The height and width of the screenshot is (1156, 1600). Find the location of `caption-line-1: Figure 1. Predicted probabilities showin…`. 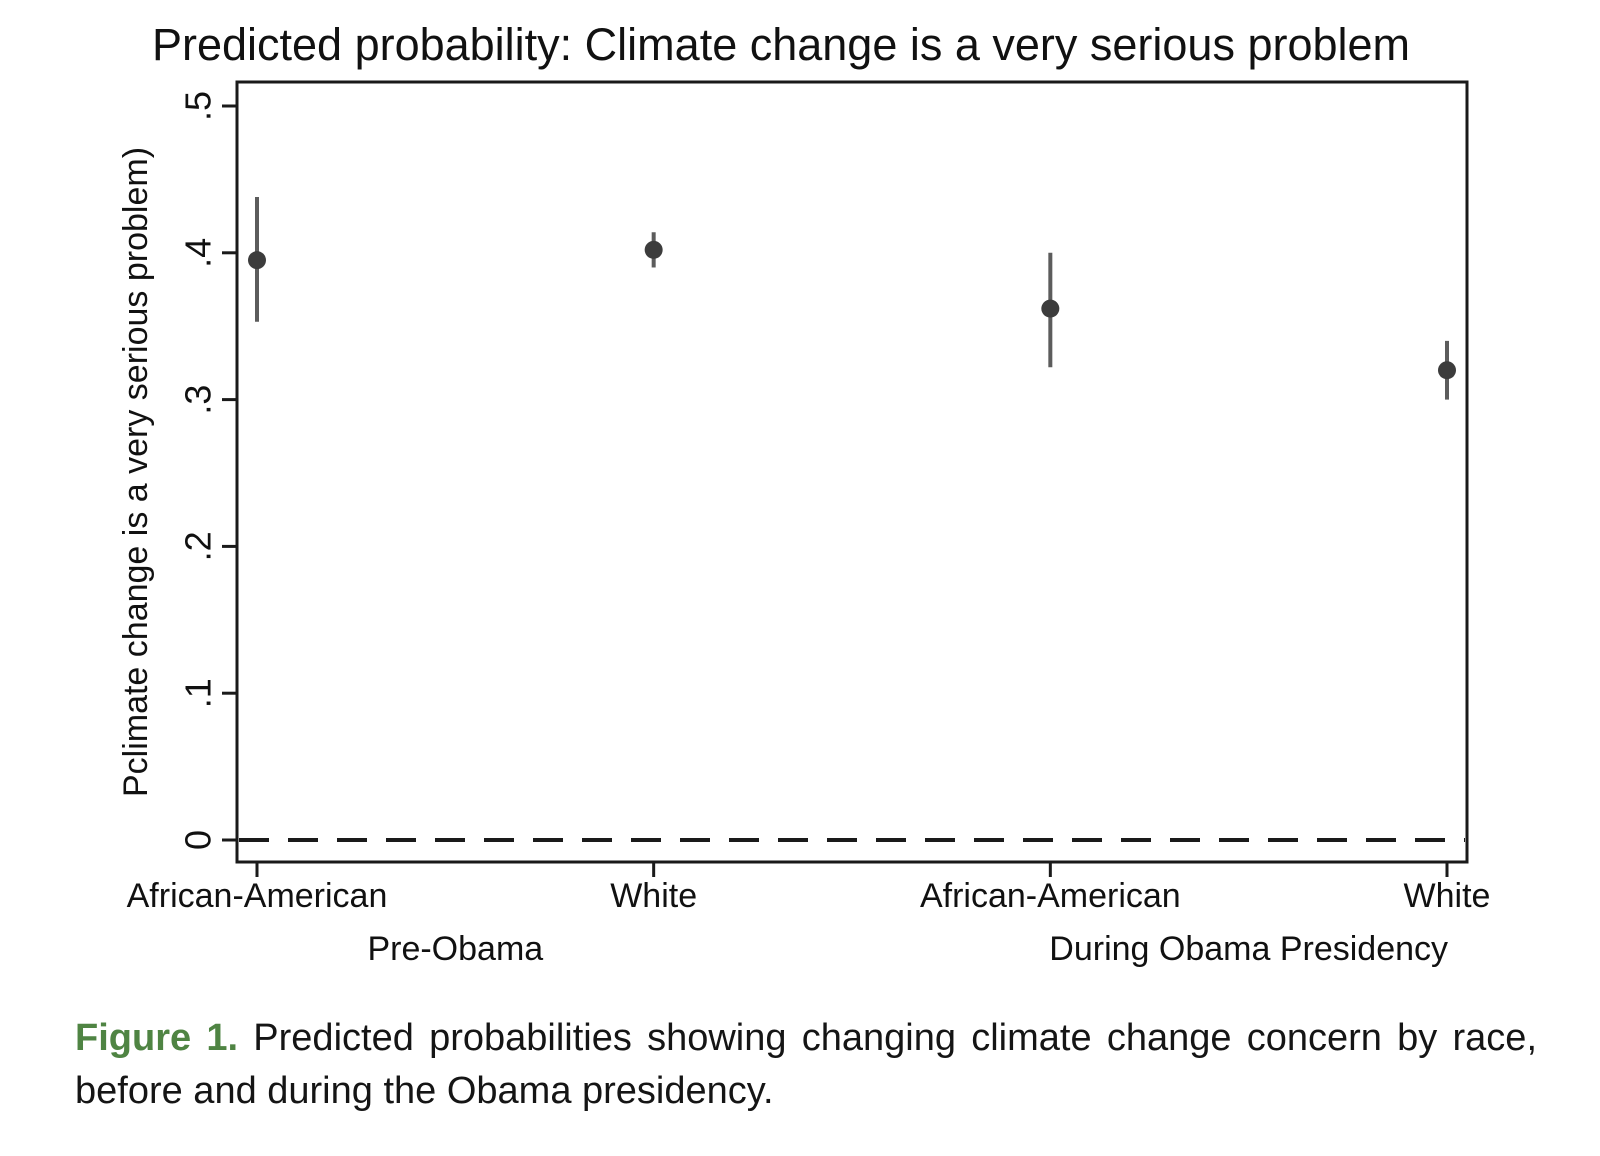

caption-line-1: Figure 1. Predicted probabilities showin… is located at coordinates (806, 1038).